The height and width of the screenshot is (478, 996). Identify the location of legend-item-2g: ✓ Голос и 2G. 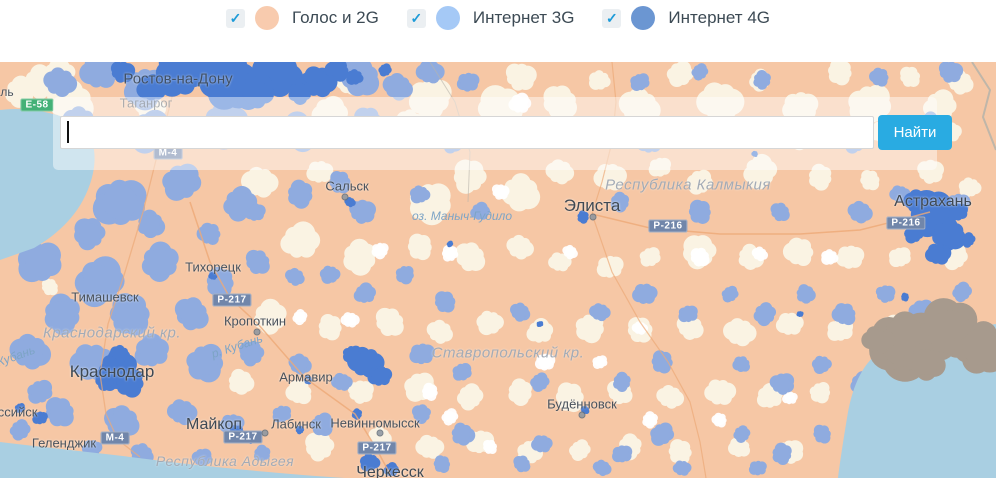
(302, 18).